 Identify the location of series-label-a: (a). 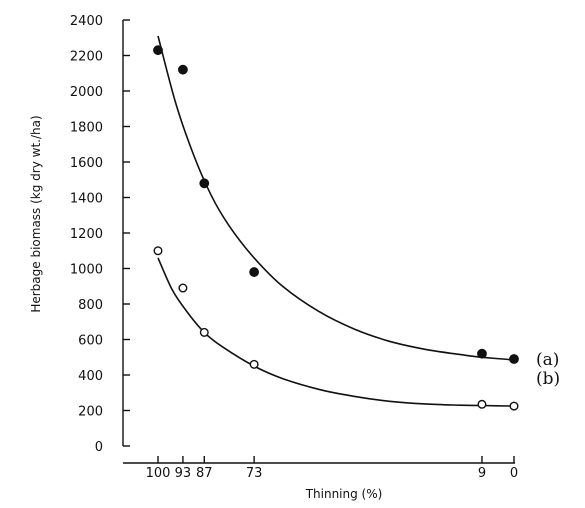
(547, 360).